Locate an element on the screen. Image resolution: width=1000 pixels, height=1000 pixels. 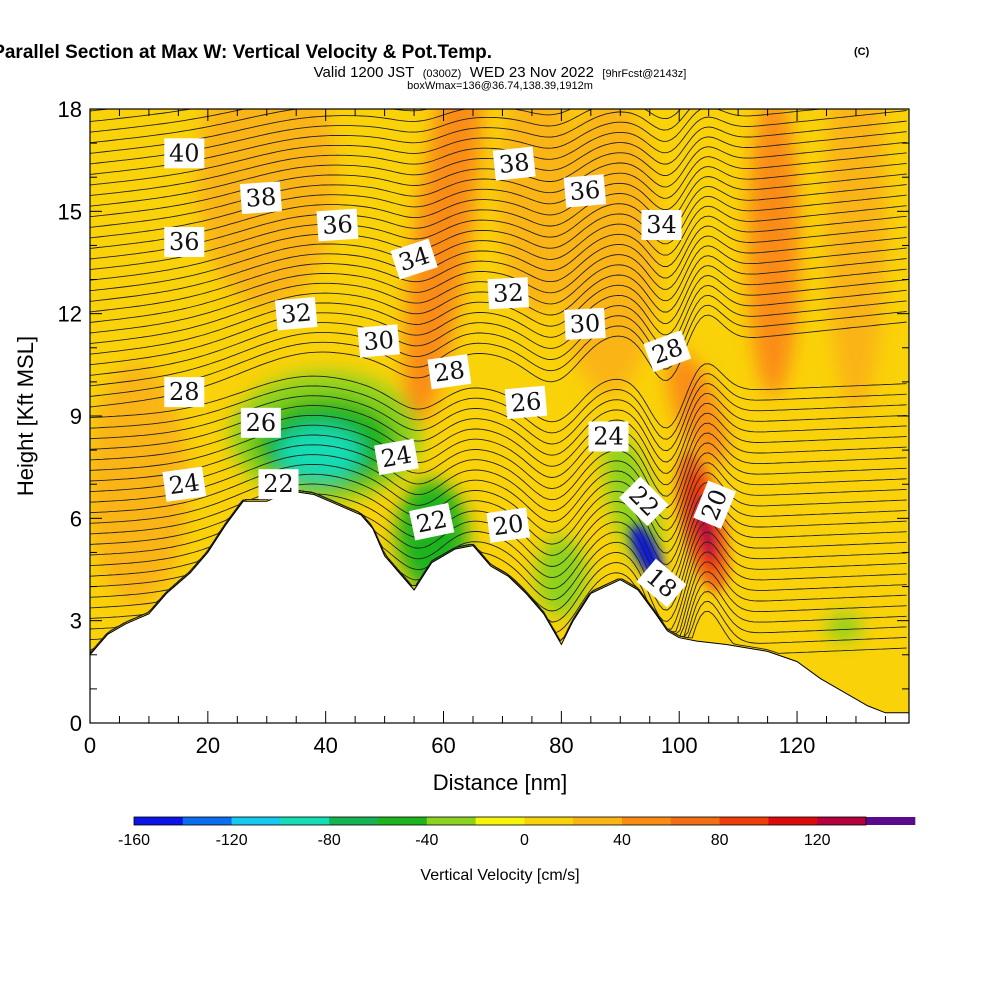
contour-label: 26 is located at coordinates (526, 402).